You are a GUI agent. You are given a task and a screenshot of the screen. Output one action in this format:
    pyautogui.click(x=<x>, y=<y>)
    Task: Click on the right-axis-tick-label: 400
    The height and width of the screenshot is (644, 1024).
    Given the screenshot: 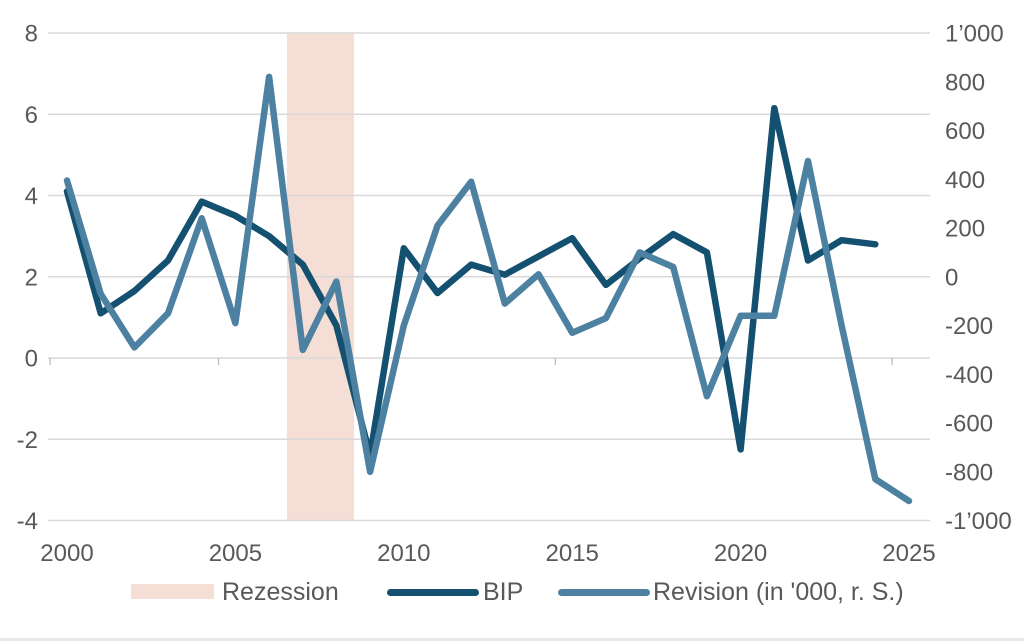 What is the action you would take?
    pyautogui.click(x=965, y=180)
    